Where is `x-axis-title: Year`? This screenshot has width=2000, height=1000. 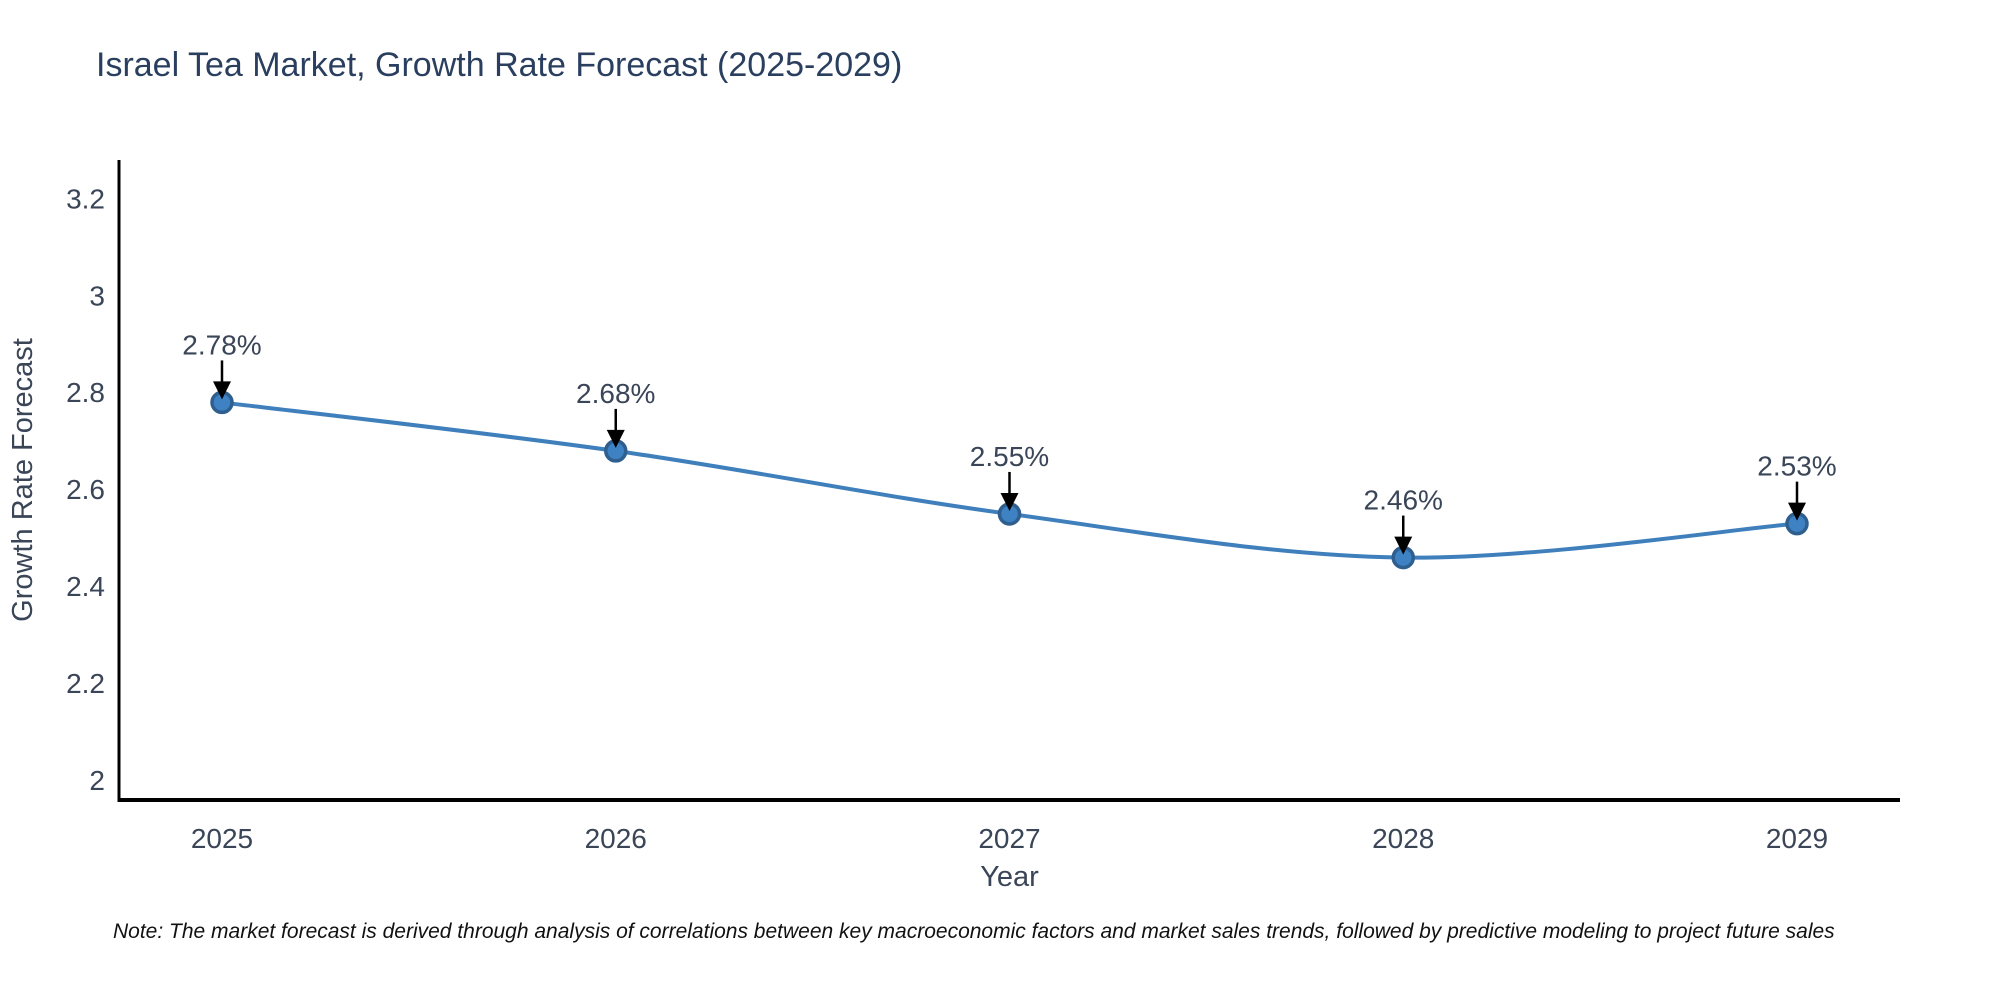 x-axis-title: Year is located at coordinates (1009, 877).